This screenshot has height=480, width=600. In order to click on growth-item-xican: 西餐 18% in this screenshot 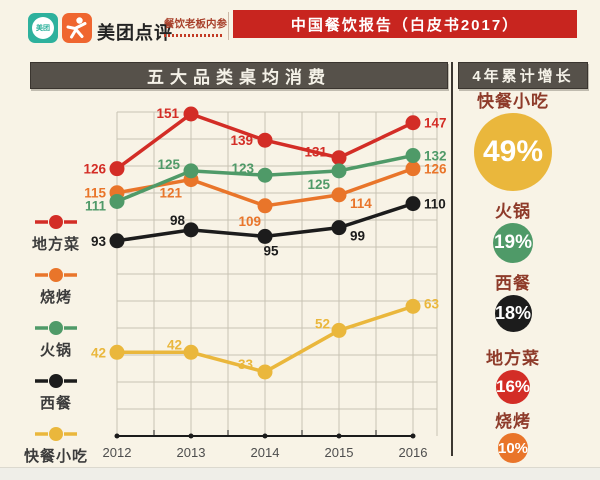, I will do `click(513, 303)`.